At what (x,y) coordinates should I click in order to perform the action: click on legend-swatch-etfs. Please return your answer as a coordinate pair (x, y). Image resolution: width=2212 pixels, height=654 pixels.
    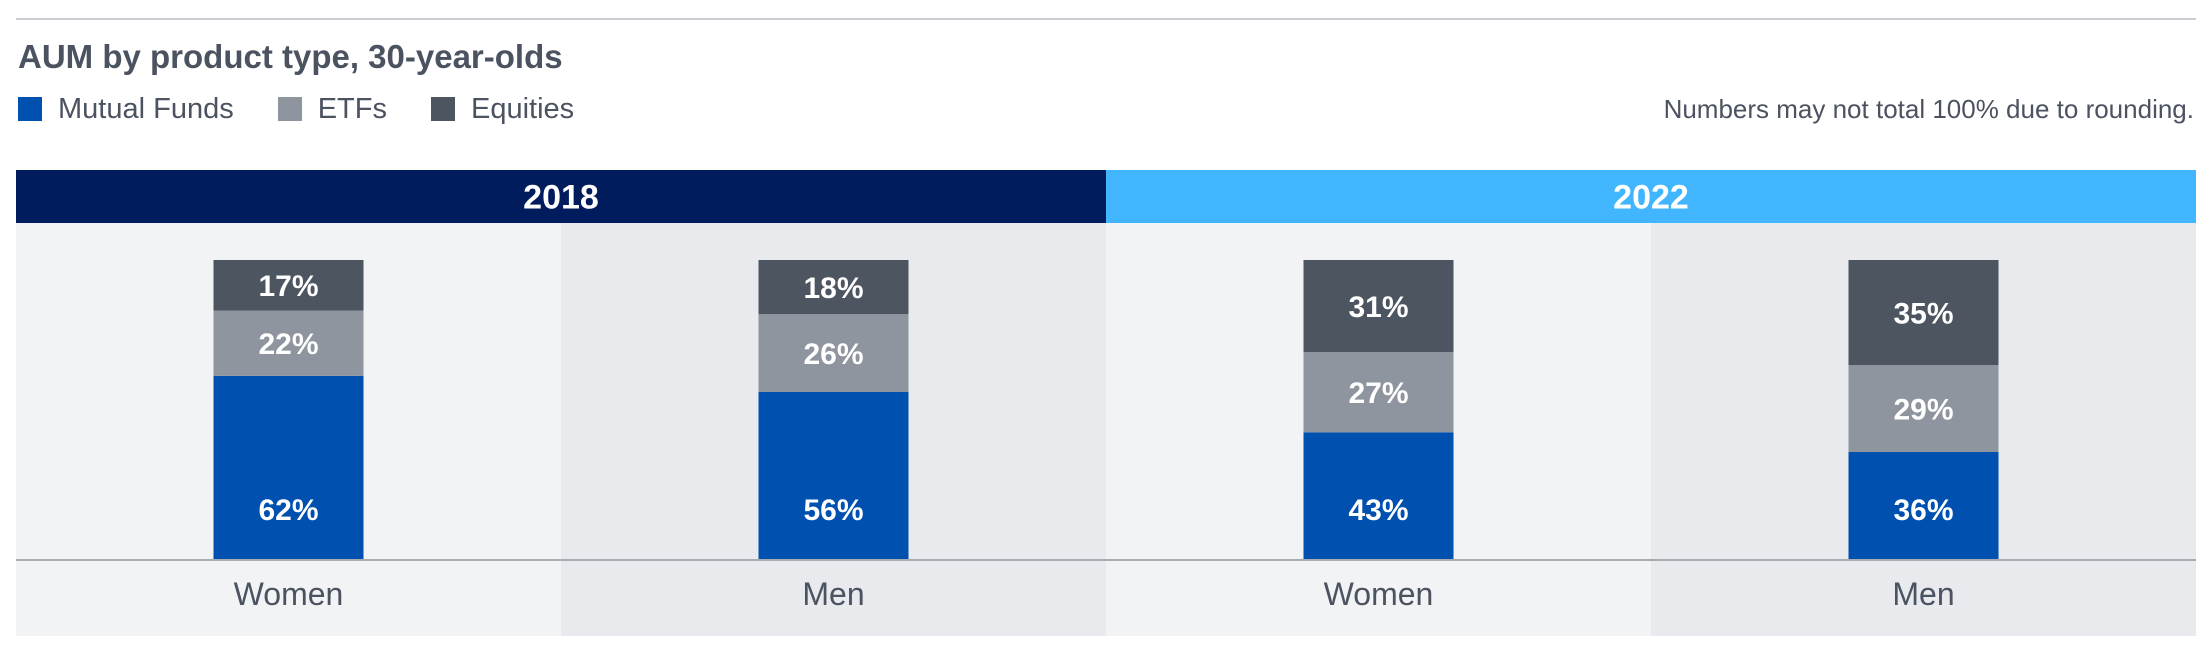
    Looking at the image, I should click on (289, 109).